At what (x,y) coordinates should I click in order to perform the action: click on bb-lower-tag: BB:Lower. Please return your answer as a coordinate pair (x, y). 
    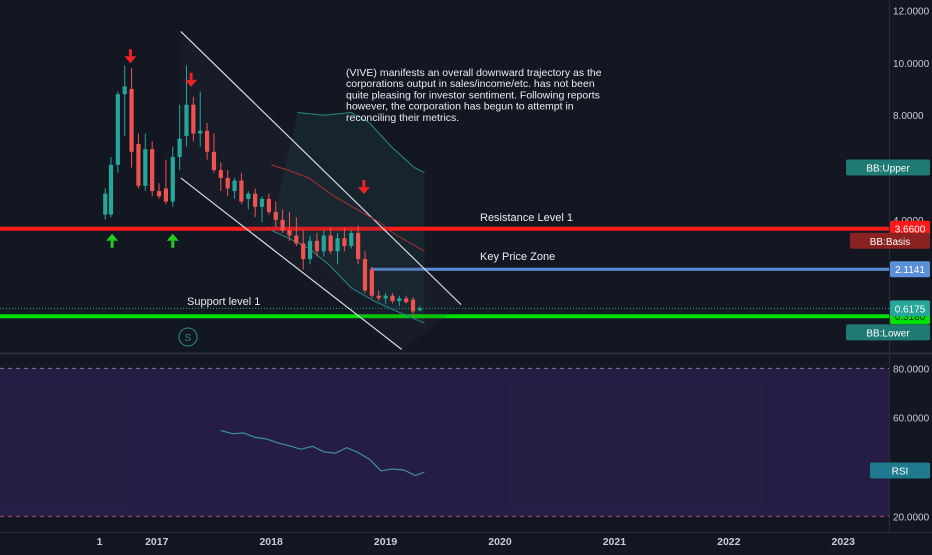
    Looking at the image, I should click on (888, 332).